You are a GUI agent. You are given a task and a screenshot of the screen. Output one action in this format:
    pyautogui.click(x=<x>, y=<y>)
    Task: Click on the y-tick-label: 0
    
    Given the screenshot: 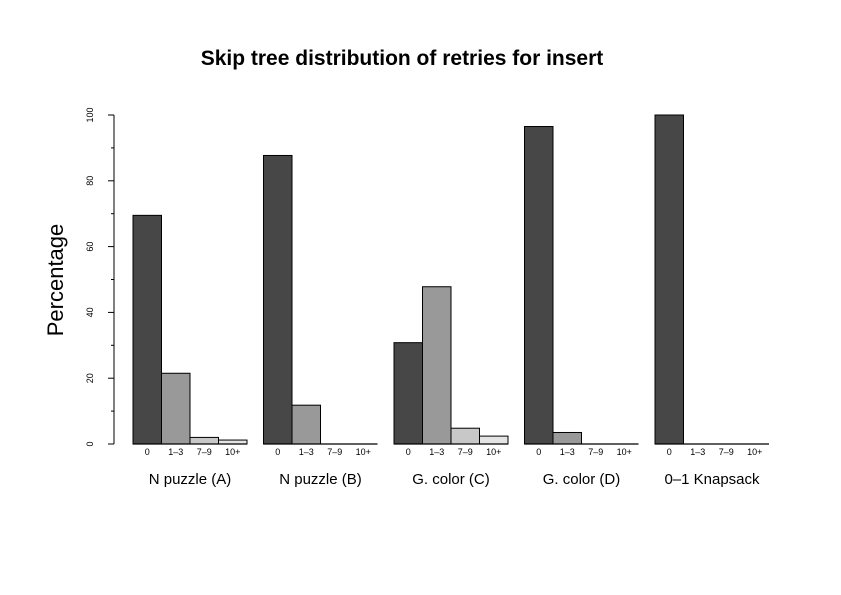 What is the action you would take?
    pyautogui.click(x=90, y=443)
    